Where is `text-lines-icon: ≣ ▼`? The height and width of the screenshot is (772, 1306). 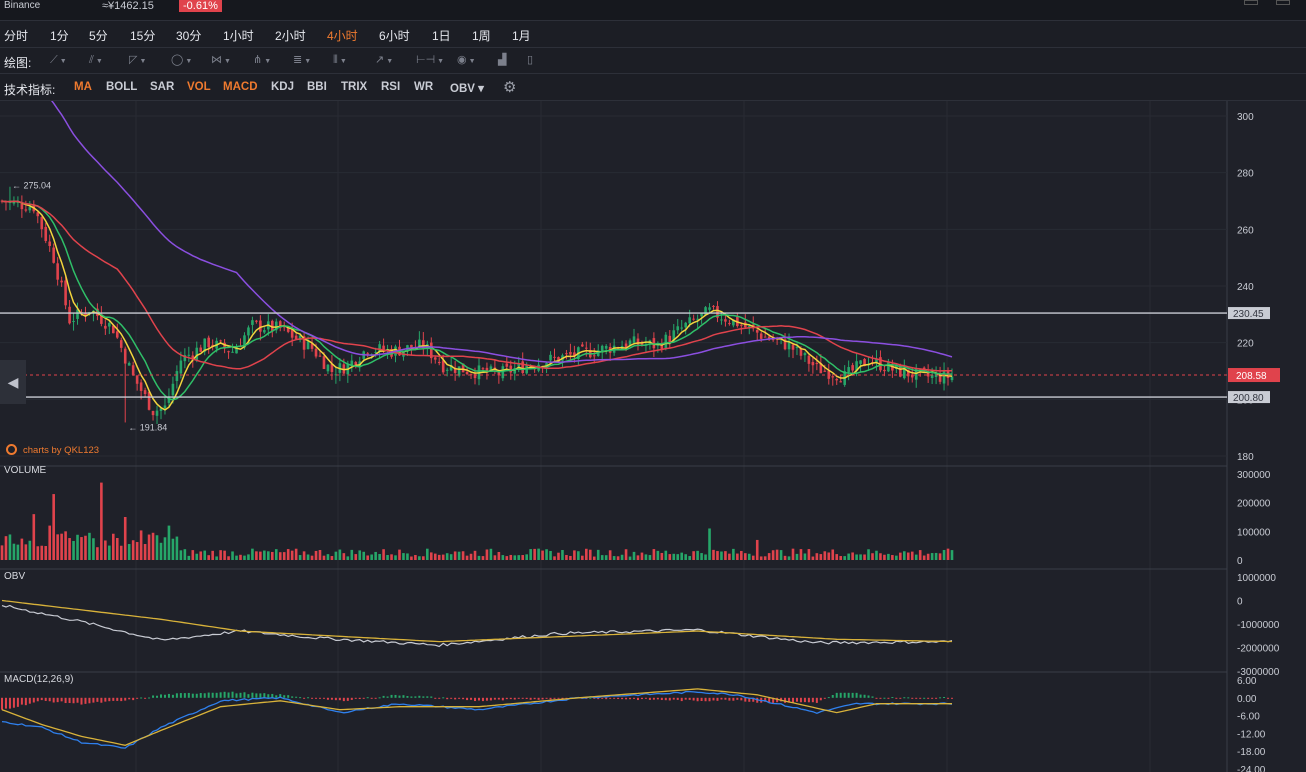
text-lines-icon: ≣ ▼ is located at coordinates (302, 60).